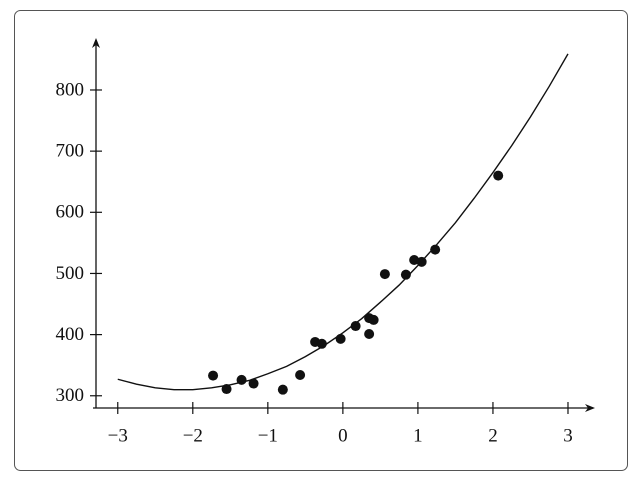 The height and width of the screenshot is (484, 642). Describe the element at coordinates (70, 334) in the screenshot. I see `y-tick-label: 400` at that location.